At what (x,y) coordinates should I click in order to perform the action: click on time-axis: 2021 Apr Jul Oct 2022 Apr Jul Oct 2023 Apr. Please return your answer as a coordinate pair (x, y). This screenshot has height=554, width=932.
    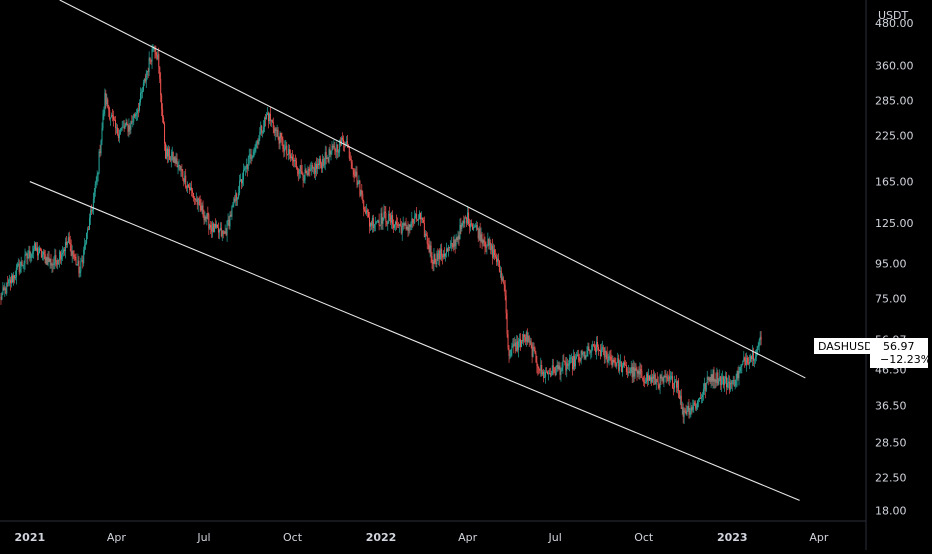
    Looking at the image, I should click on (422, 537).